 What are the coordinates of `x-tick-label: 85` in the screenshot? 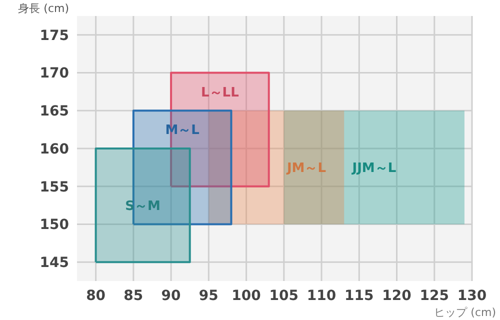 It's located at (134, 296).